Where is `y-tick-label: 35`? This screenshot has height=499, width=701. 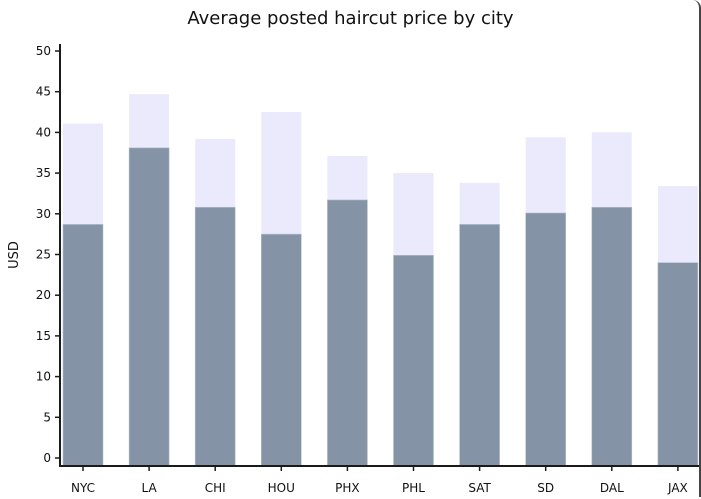
y-tick-label: 35 is located at coordinates (43, 173).